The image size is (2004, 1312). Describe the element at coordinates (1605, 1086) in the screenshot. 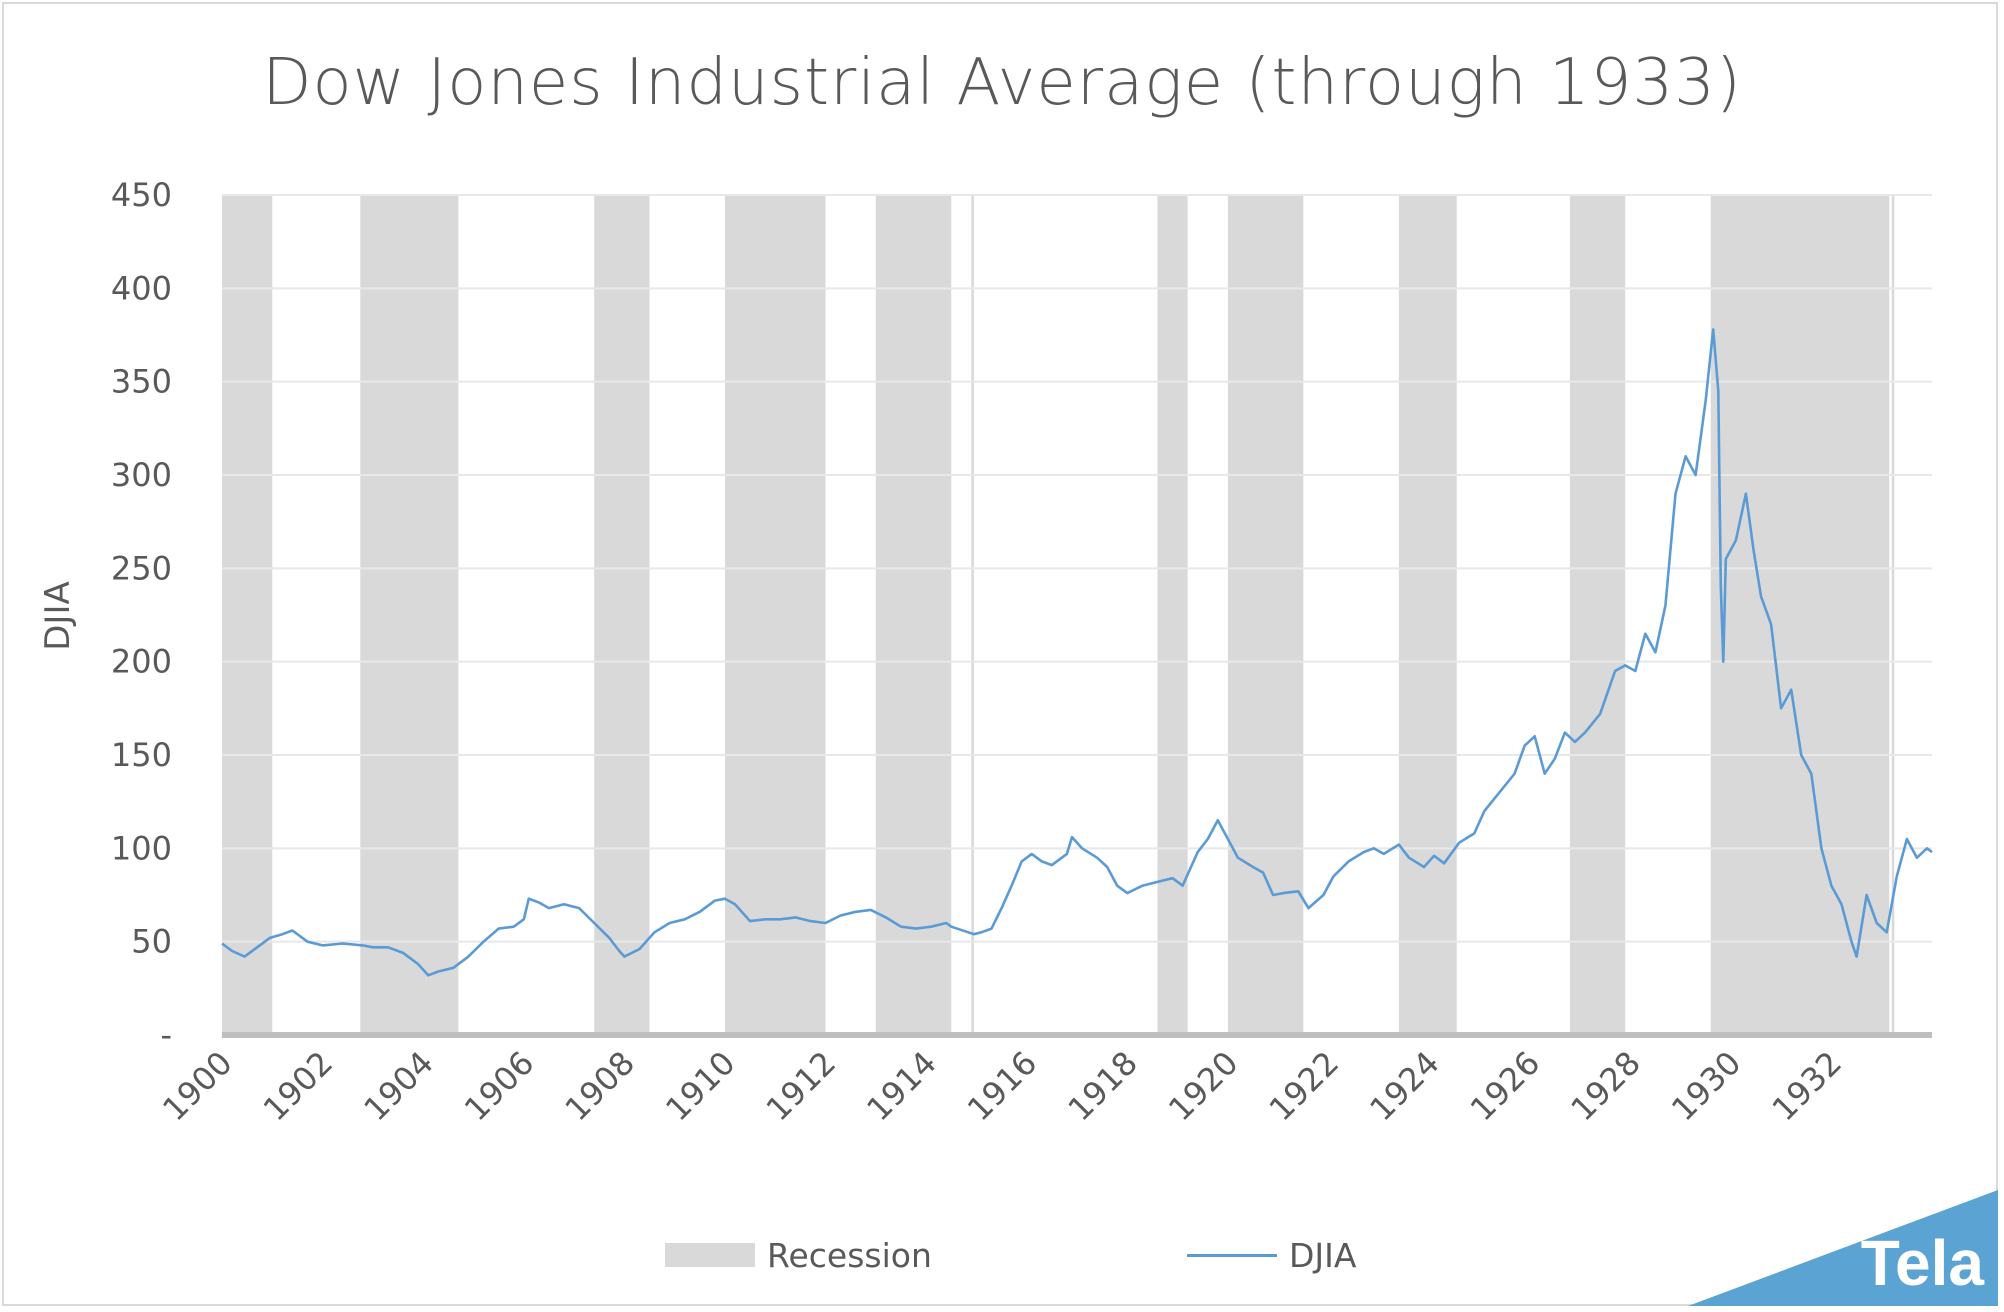

I see `x-tick-label: 1928` at that location.